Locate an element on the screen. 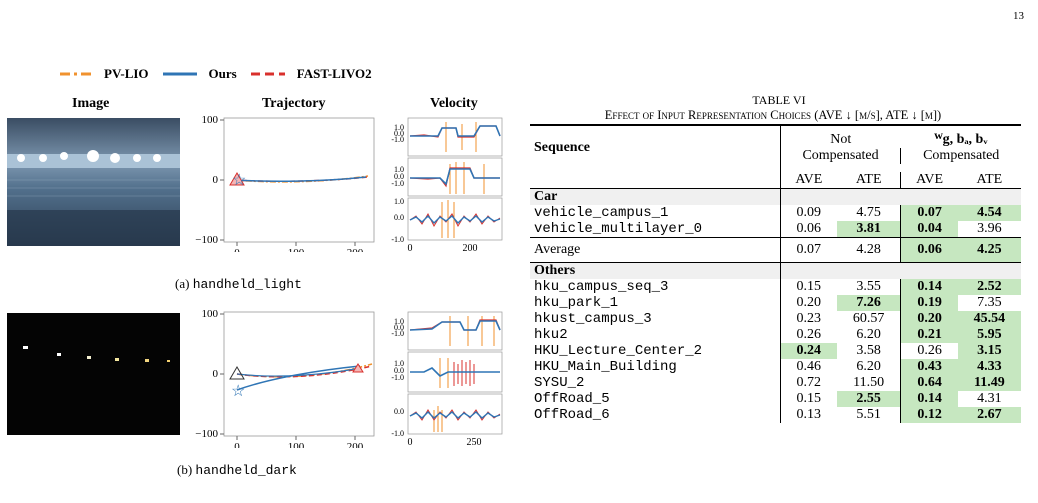  cell: 4.75 is located at coordinates (869, 213).